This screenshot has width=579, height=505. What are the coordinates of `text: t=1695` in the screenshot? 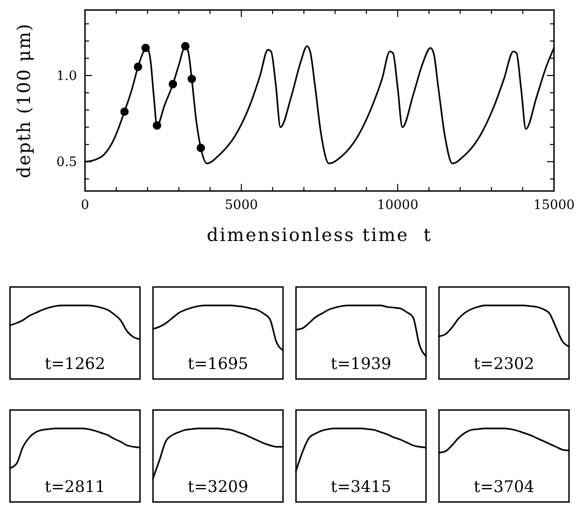 It's located at (218, 363).